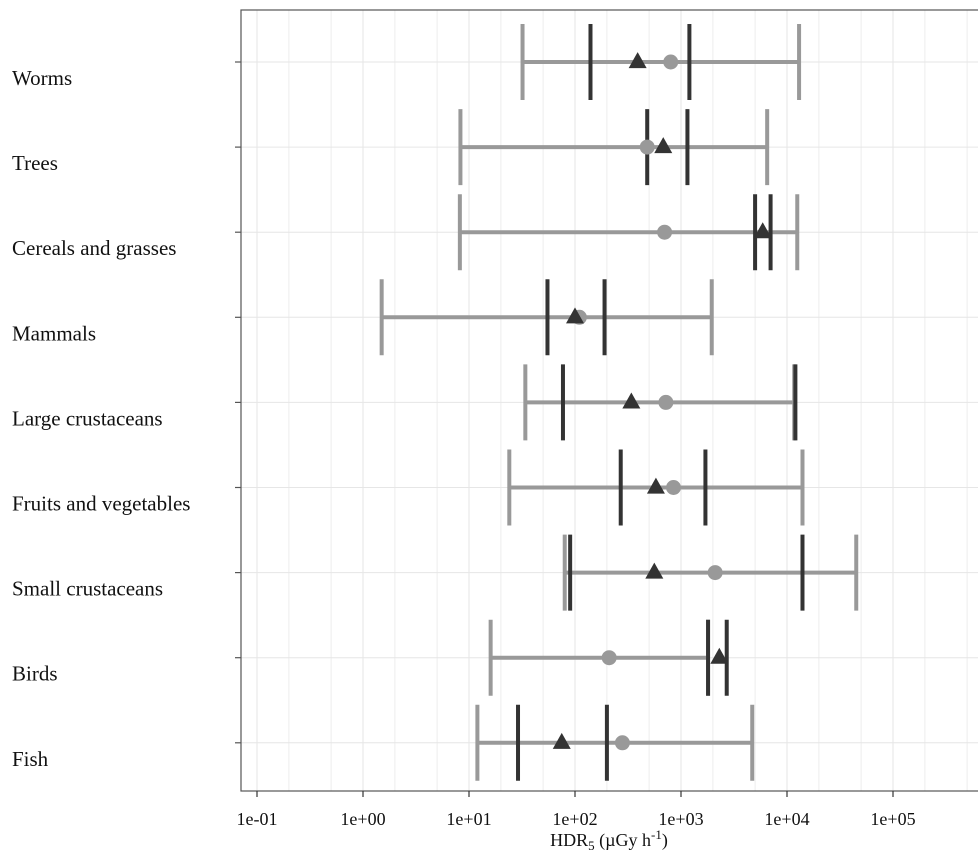  I want to click on y-category-label: Small crustaceans, so click(87, 589).